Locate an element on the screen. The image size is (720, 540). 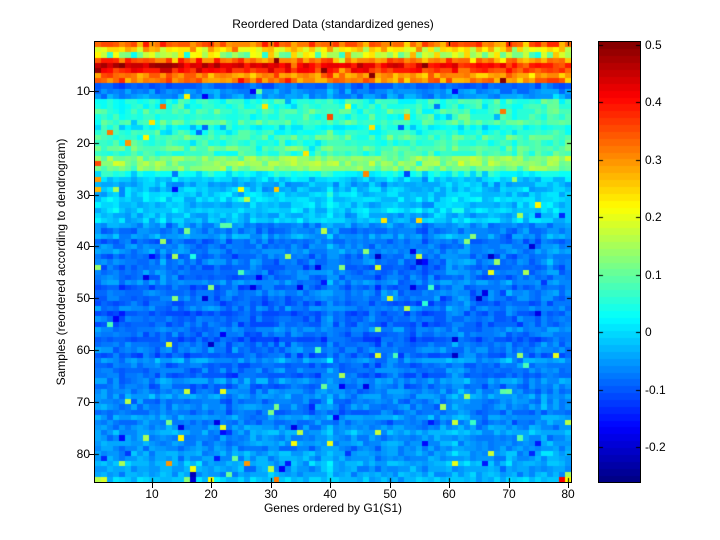
colorbar-tick-label: 0.4 is located at coordinates (653, 102).